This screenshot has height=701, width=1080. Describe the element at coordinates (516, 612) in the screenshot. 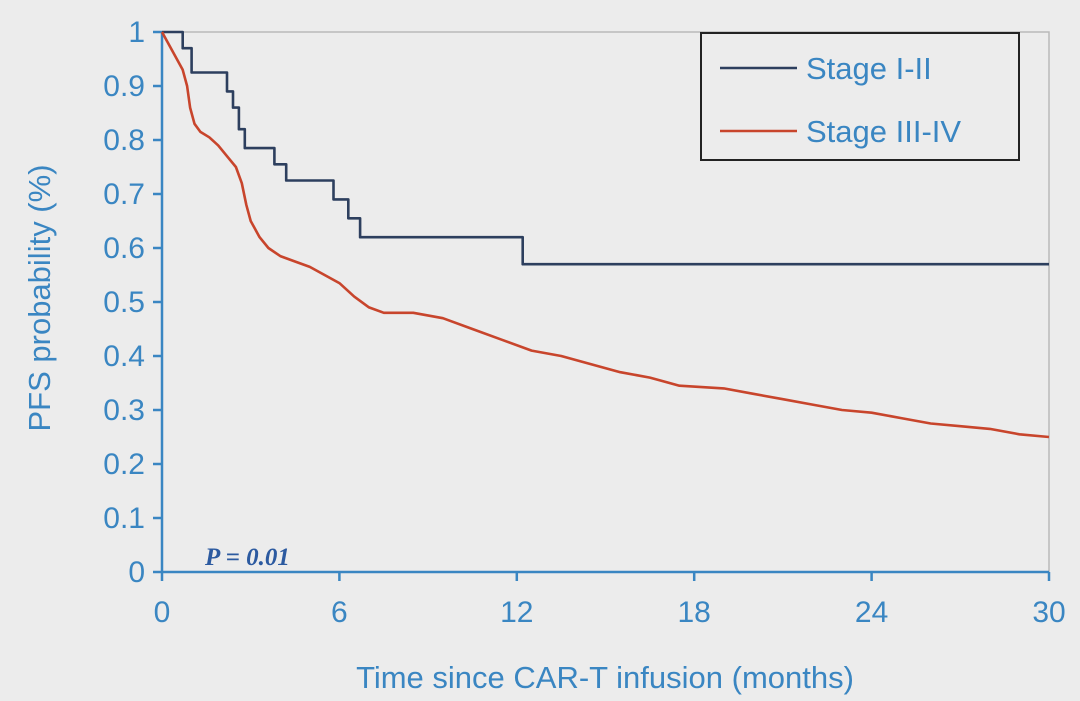

I see `x-tick-label: 12` at that location.